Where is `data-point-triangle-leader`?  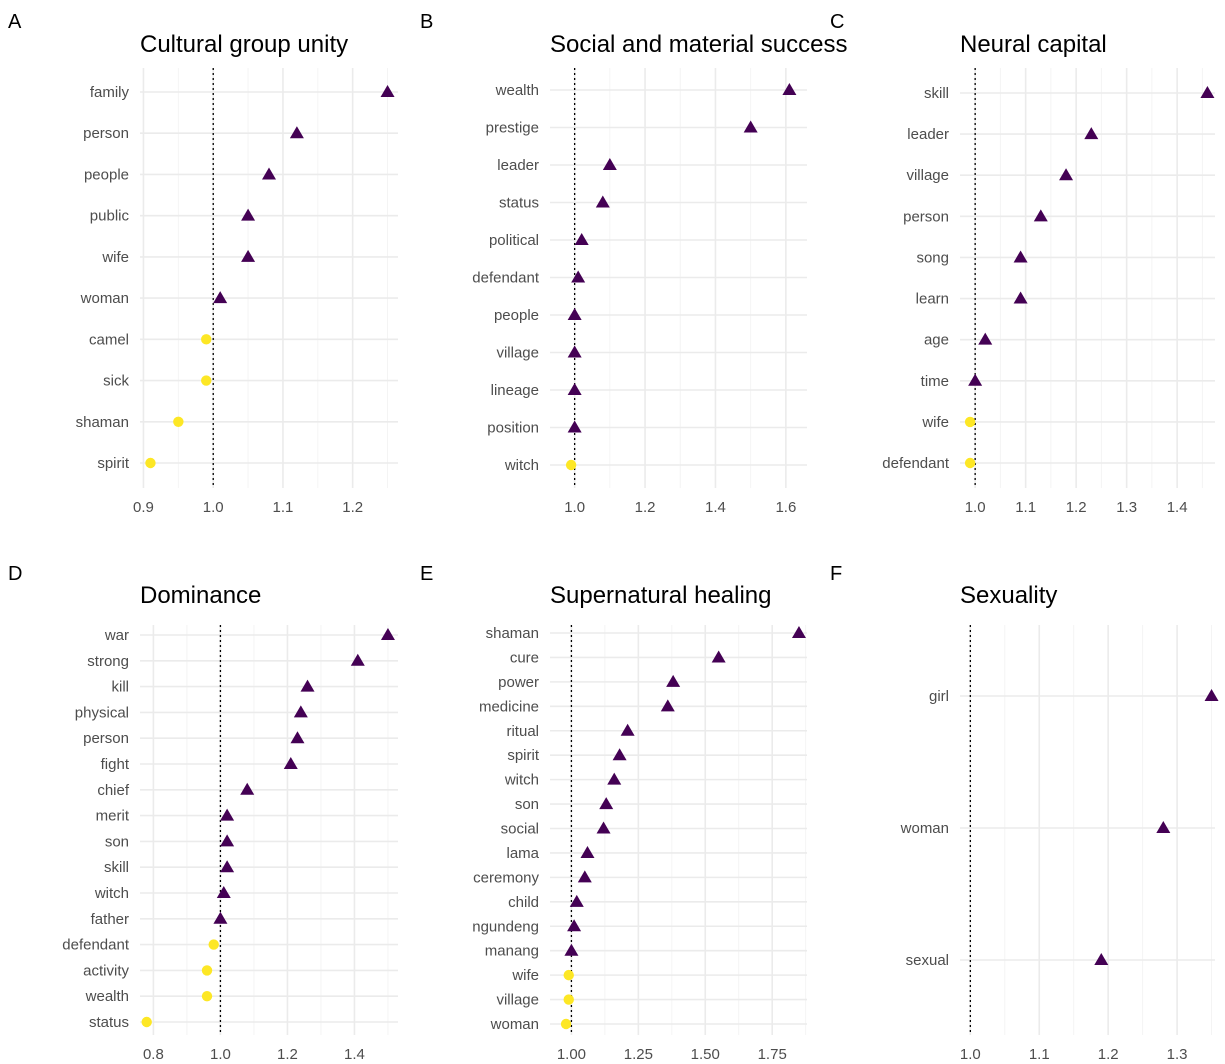
data-point-triangle-leader is located at coordinates (609, 164).